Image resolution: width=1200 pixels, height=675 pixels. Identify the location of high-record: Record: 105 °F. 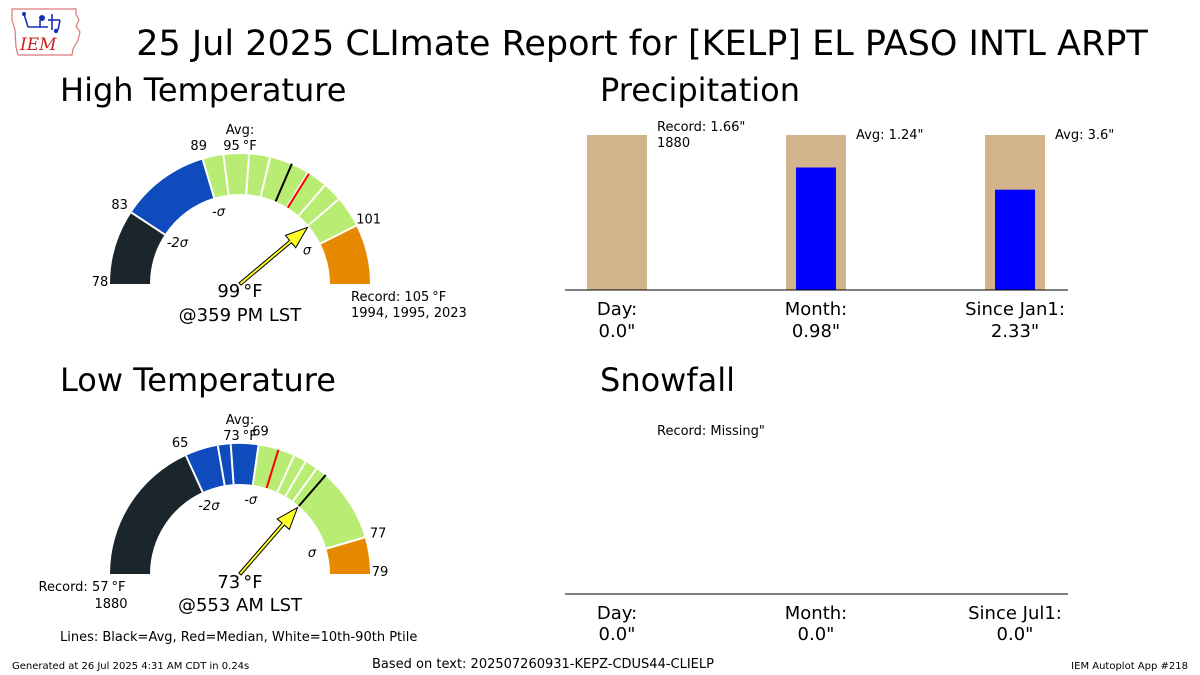
(398, 297).